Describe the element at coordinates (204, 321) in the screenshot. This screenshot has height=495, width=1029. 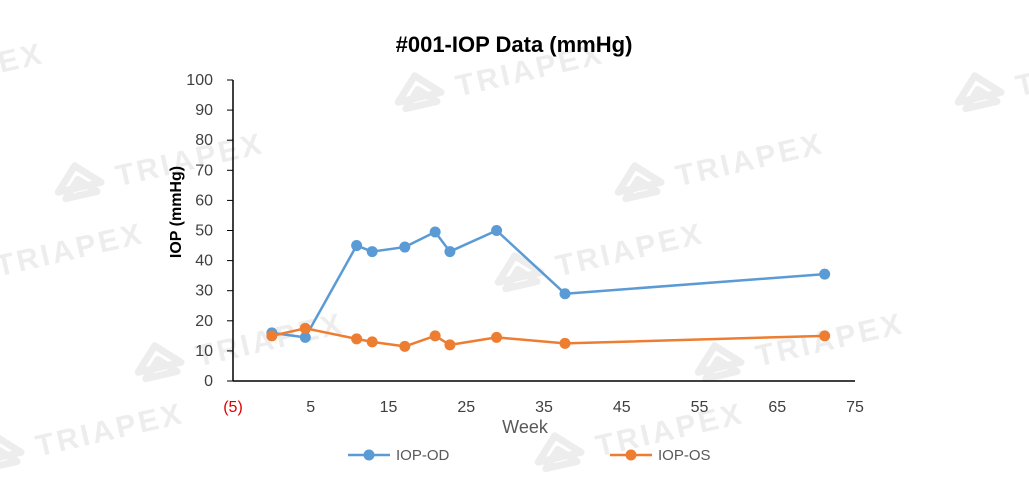
I see `y-tick-label: 20` at that location.